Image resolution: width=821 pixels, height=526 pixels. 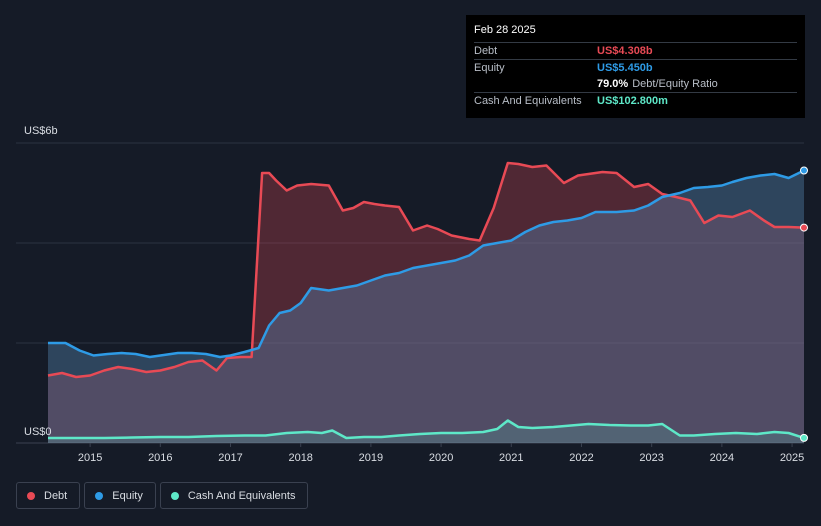 I want to click on x-tick-label: 2015, so click(x=90, y=458).